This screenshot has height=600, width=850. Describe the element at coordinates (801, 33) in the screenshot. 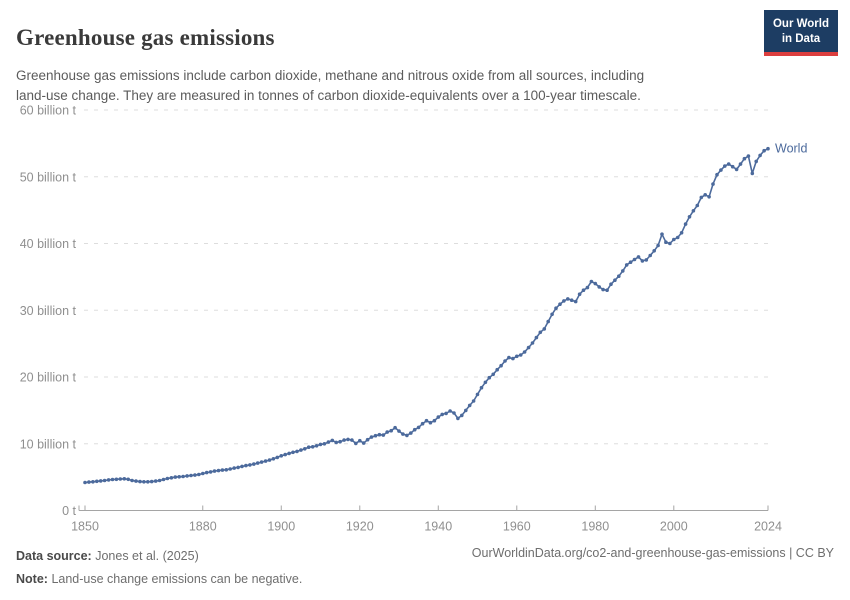

I see `owid-logo: Our World in Data` at that location.